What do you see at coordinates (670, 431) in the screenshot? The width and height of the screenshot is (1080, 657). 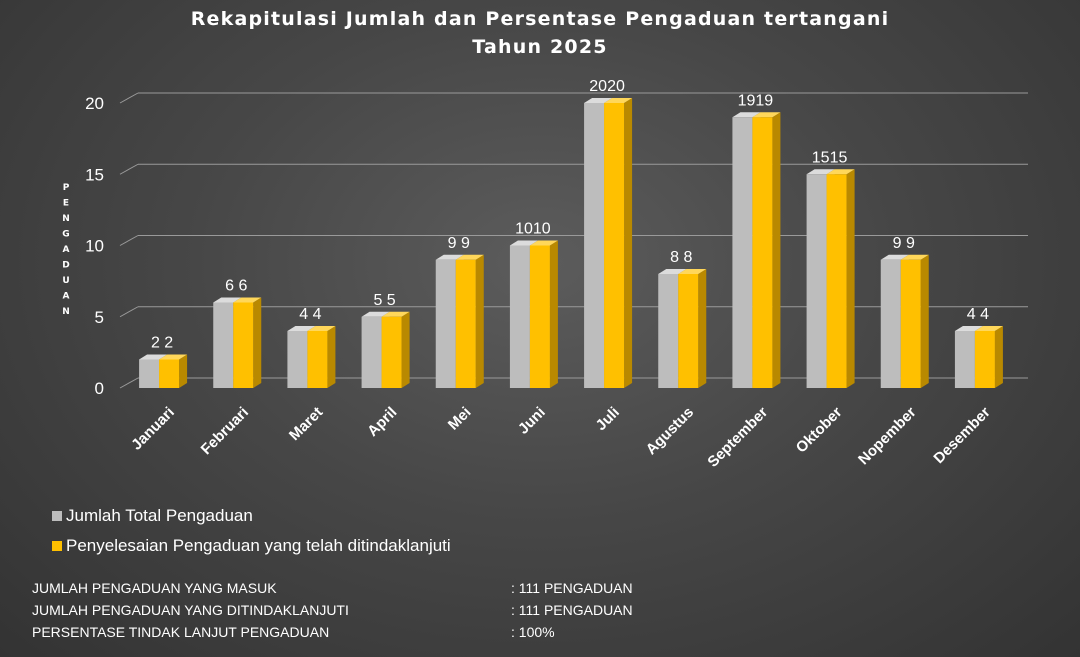 I see `x-tick-label-agustus: Agustus` at bounding box center [670, 431].